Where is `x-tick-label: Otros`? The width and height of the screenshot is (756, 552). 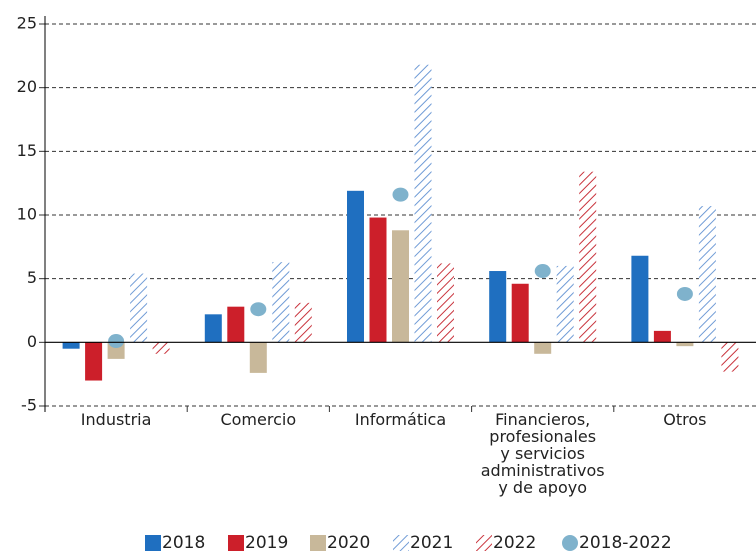 x-tick-label: Otros is located at coordinates (684, 419).